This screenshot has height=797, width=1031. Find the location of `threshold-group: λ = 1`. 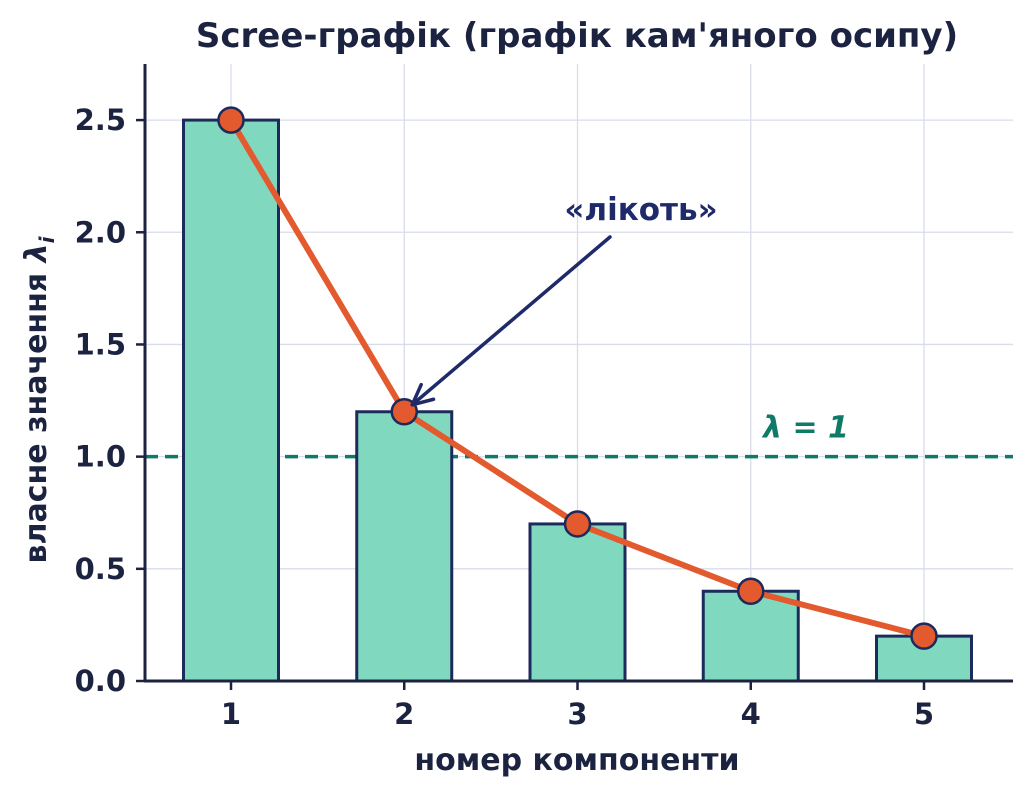

threshold-group: λ = 1 is located at coordinates (579, 435).